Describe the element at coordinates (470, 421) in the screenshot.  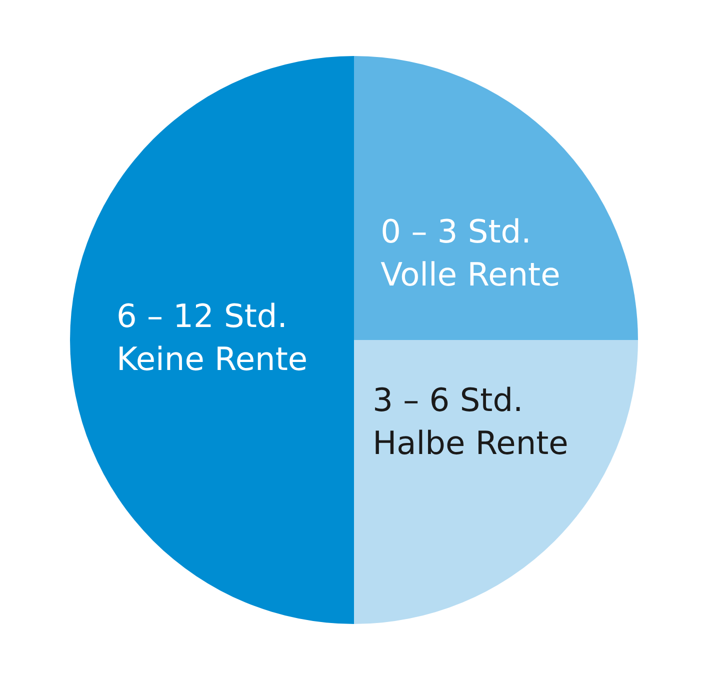
I see `slice-label: 3 – 6 Std. Halbe Rente` at that location.